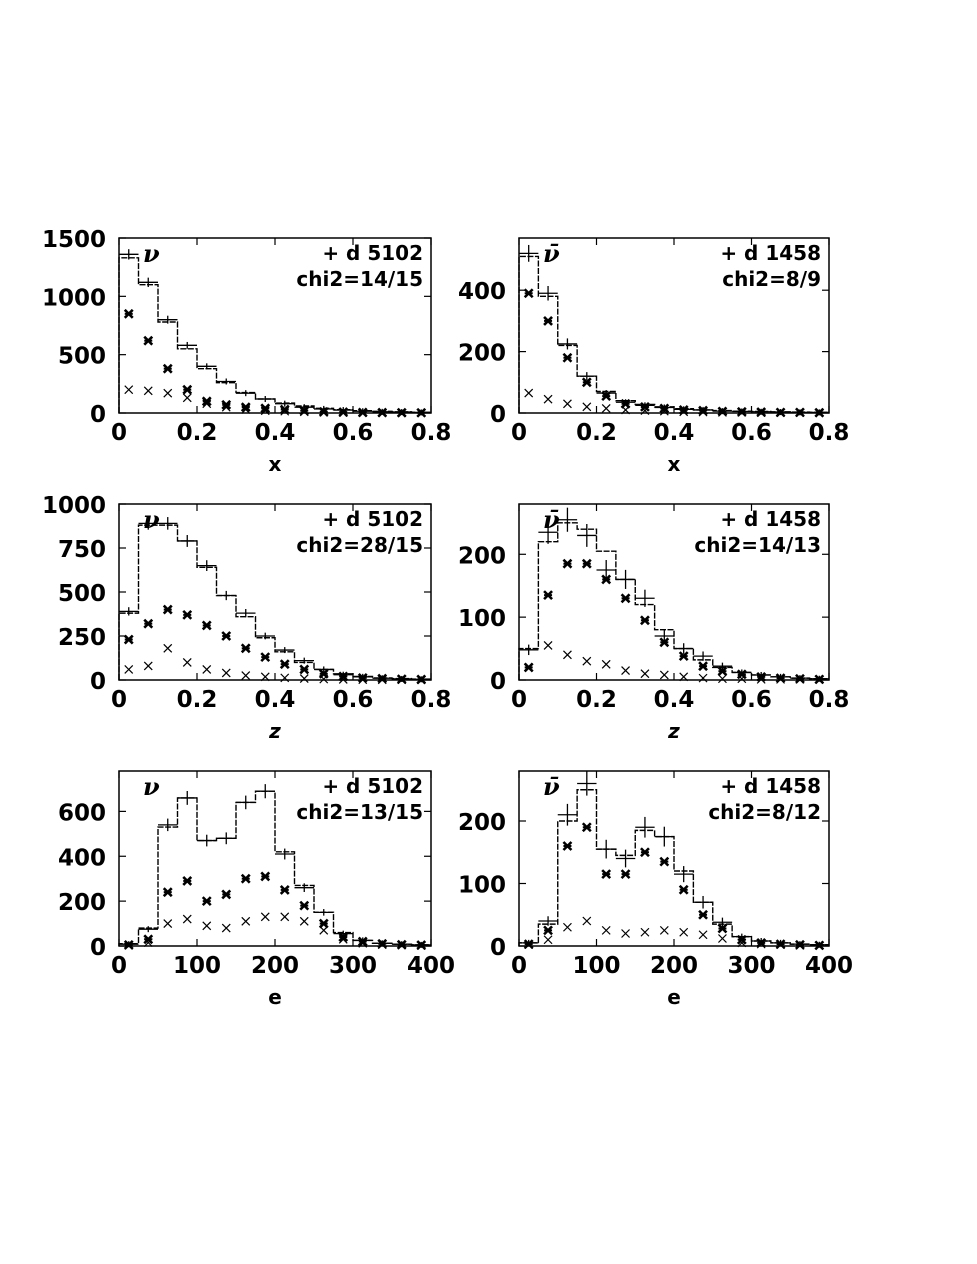 This screenshot has height=1264, width=977. I want to click on x-tick-label: 400, so click(829, 966).